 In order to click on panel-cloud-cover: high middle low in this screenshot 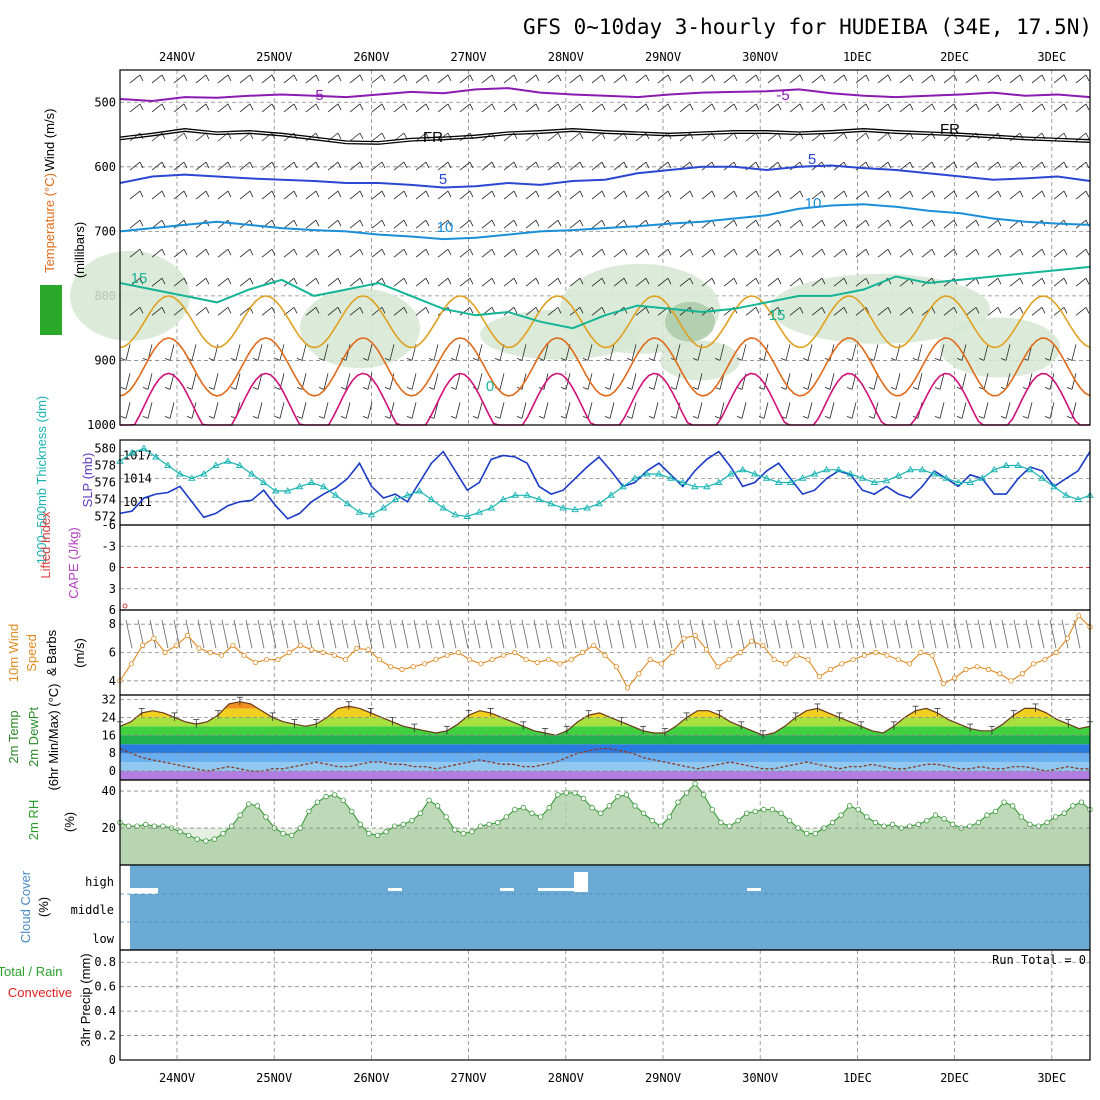, I will do `click(581, 907)`.